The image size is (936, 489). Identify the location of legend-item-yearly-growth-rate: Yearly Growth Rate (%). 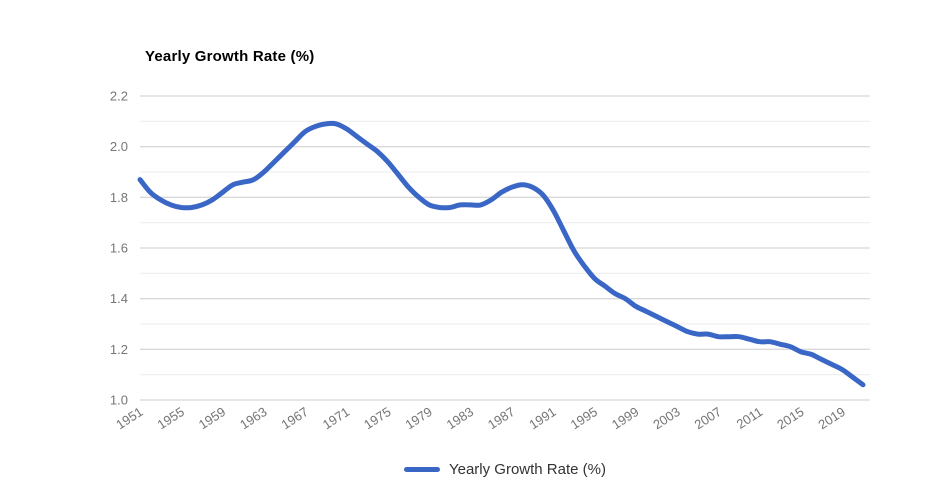
(504, 469).